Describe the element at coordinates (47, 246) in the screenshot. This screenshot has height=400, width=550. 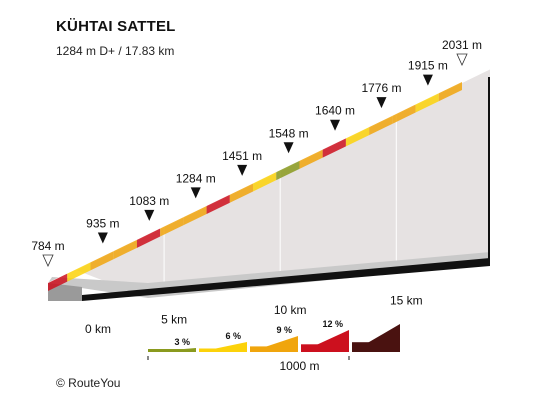
I see `elevation-label: 784 m` at that location.